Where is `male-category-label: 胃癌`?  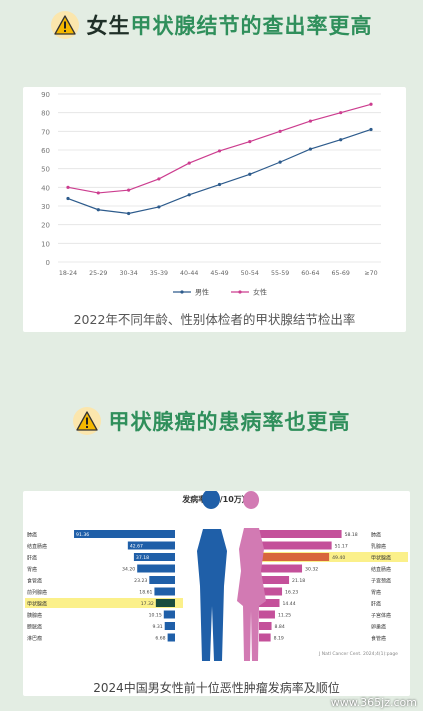
male-category-label: 胃癌 is located at coordinates (32, 569).